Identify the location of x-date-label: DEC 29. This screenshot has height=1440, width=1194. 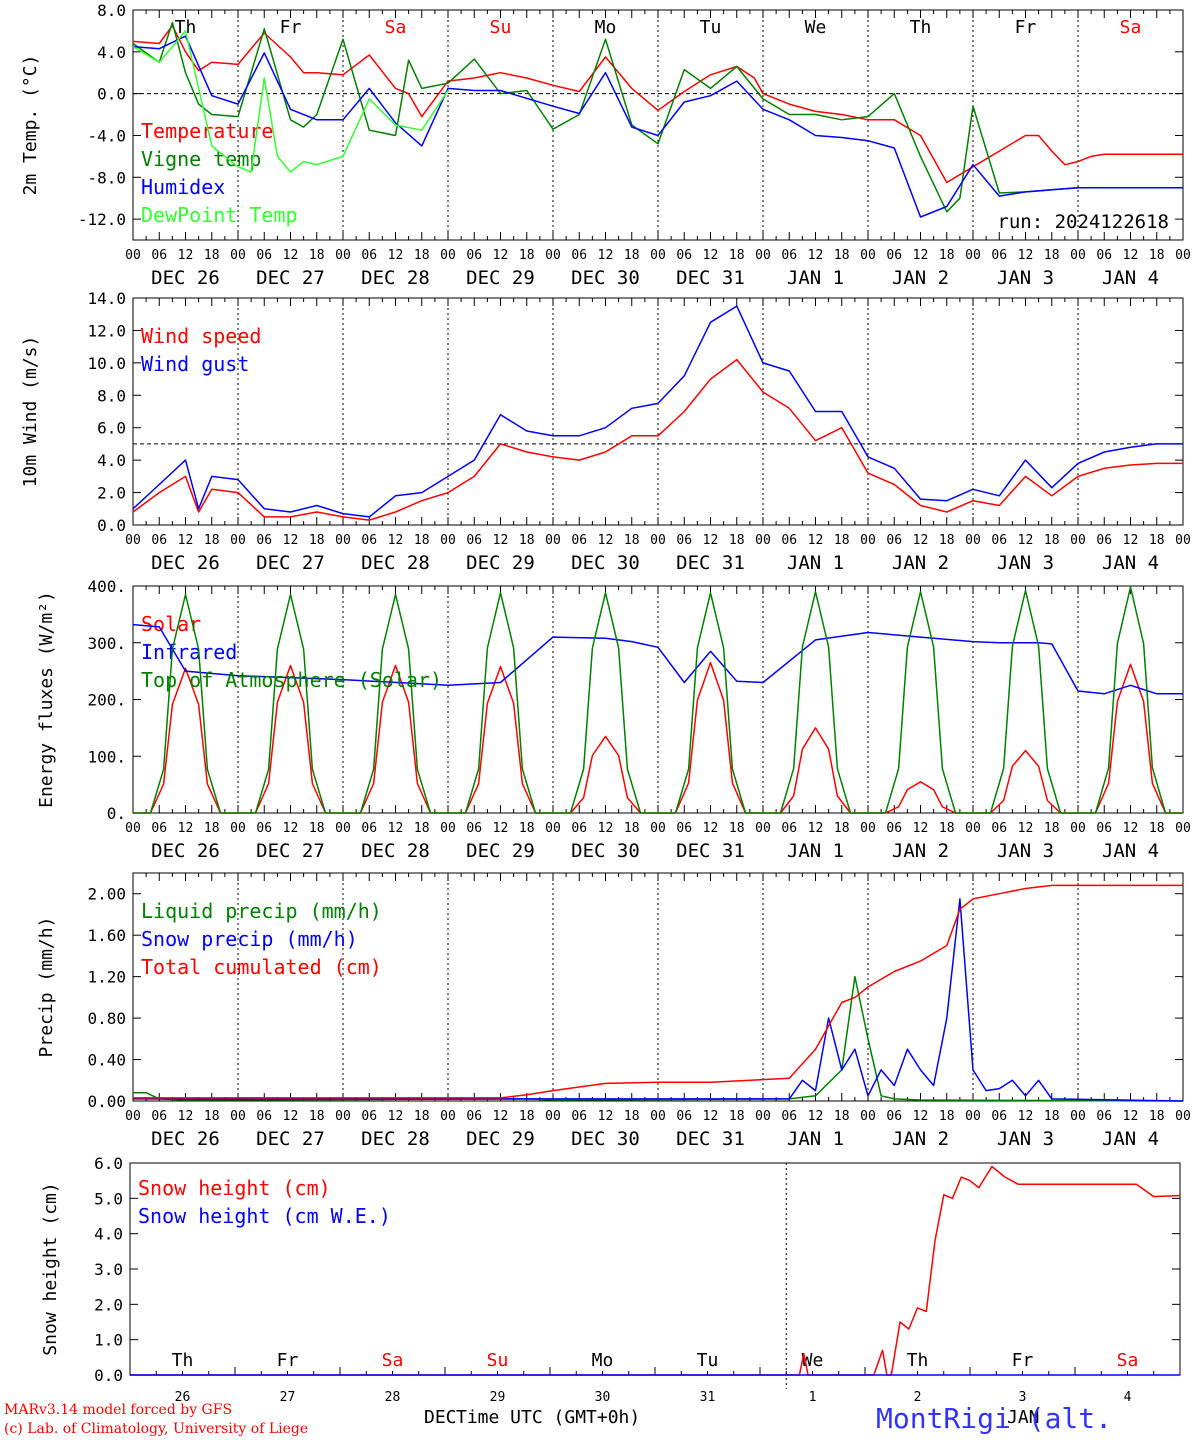
(500, 1139).